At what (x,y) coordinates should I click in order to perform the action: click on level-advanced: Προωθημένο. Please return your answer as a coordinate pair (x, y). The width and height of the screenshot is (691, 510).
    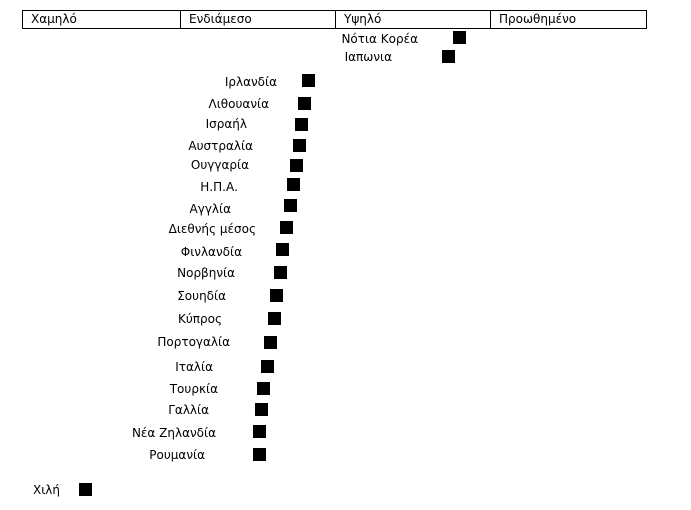
    Looking at the image, I should click on (538, 19).